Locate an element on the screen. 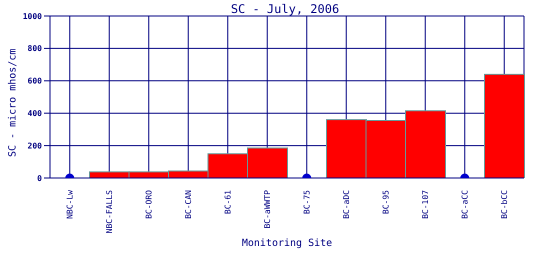 The height and width of the screenshot is (260, 540). x-tick-label: BC-107 is located at coordinates (425, 204).